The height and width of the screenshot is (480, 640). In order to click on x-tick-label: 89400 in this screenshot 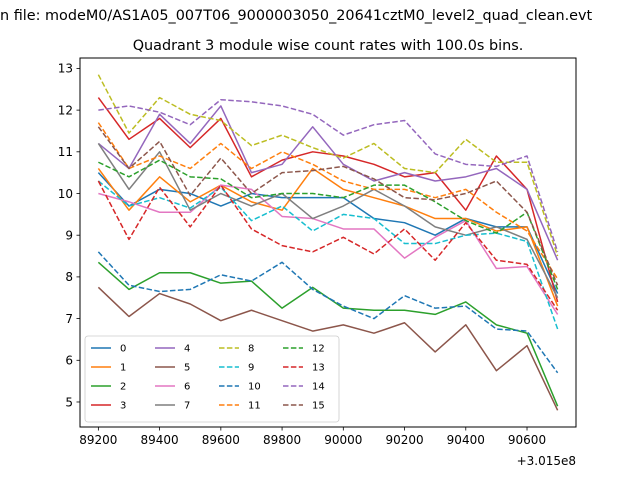, I will do `click(160, 440)`.